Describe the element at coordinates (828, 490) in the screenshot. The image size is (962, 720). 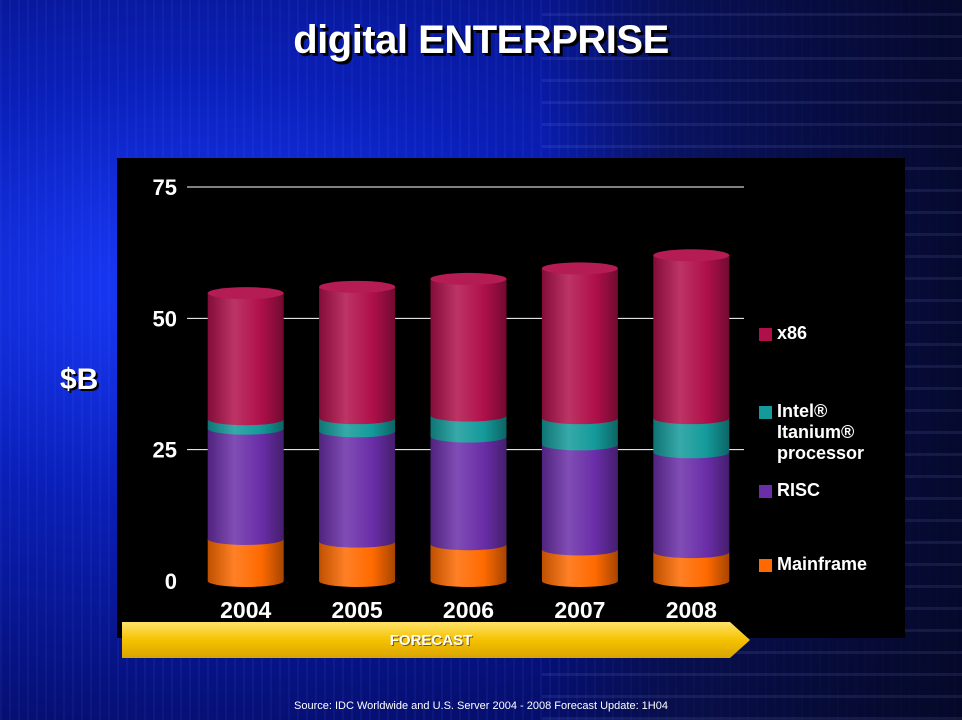
I see `legend-item: RISC` at that location.